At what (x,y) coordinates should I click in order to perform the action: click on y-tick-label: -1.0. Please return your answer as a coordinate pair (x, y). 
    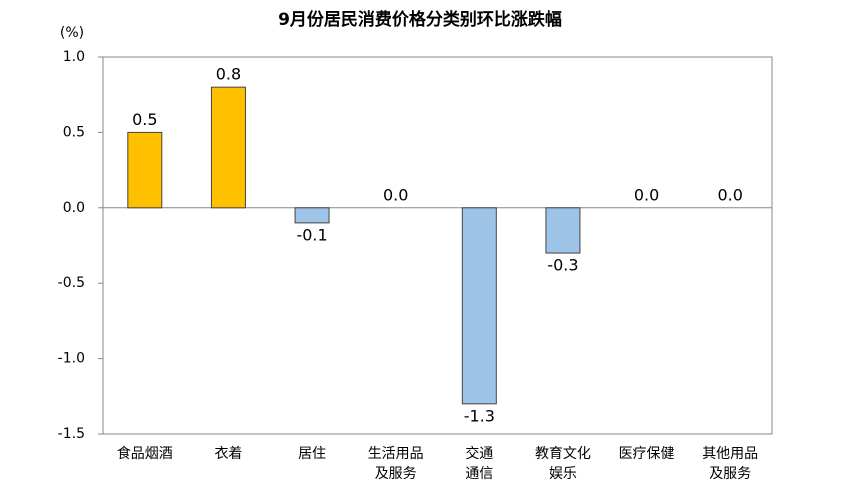
    Looking at the image, I should click on (71, 359).